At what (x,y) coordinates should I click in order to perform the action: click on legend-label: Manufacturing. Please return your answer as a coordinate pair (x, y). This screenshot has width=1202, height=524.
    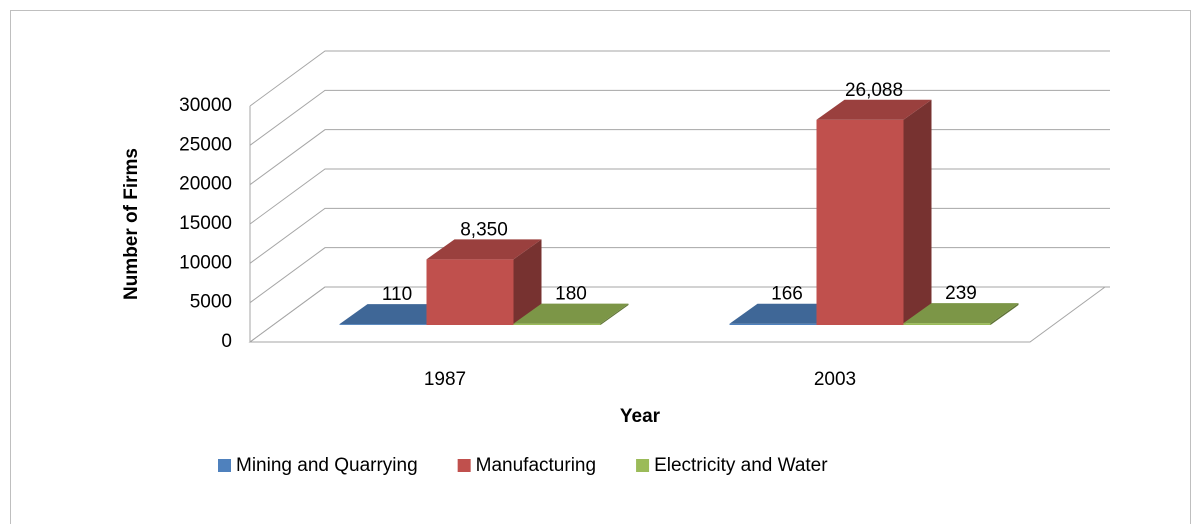
    Looking at the image, I should click on (536, 465).